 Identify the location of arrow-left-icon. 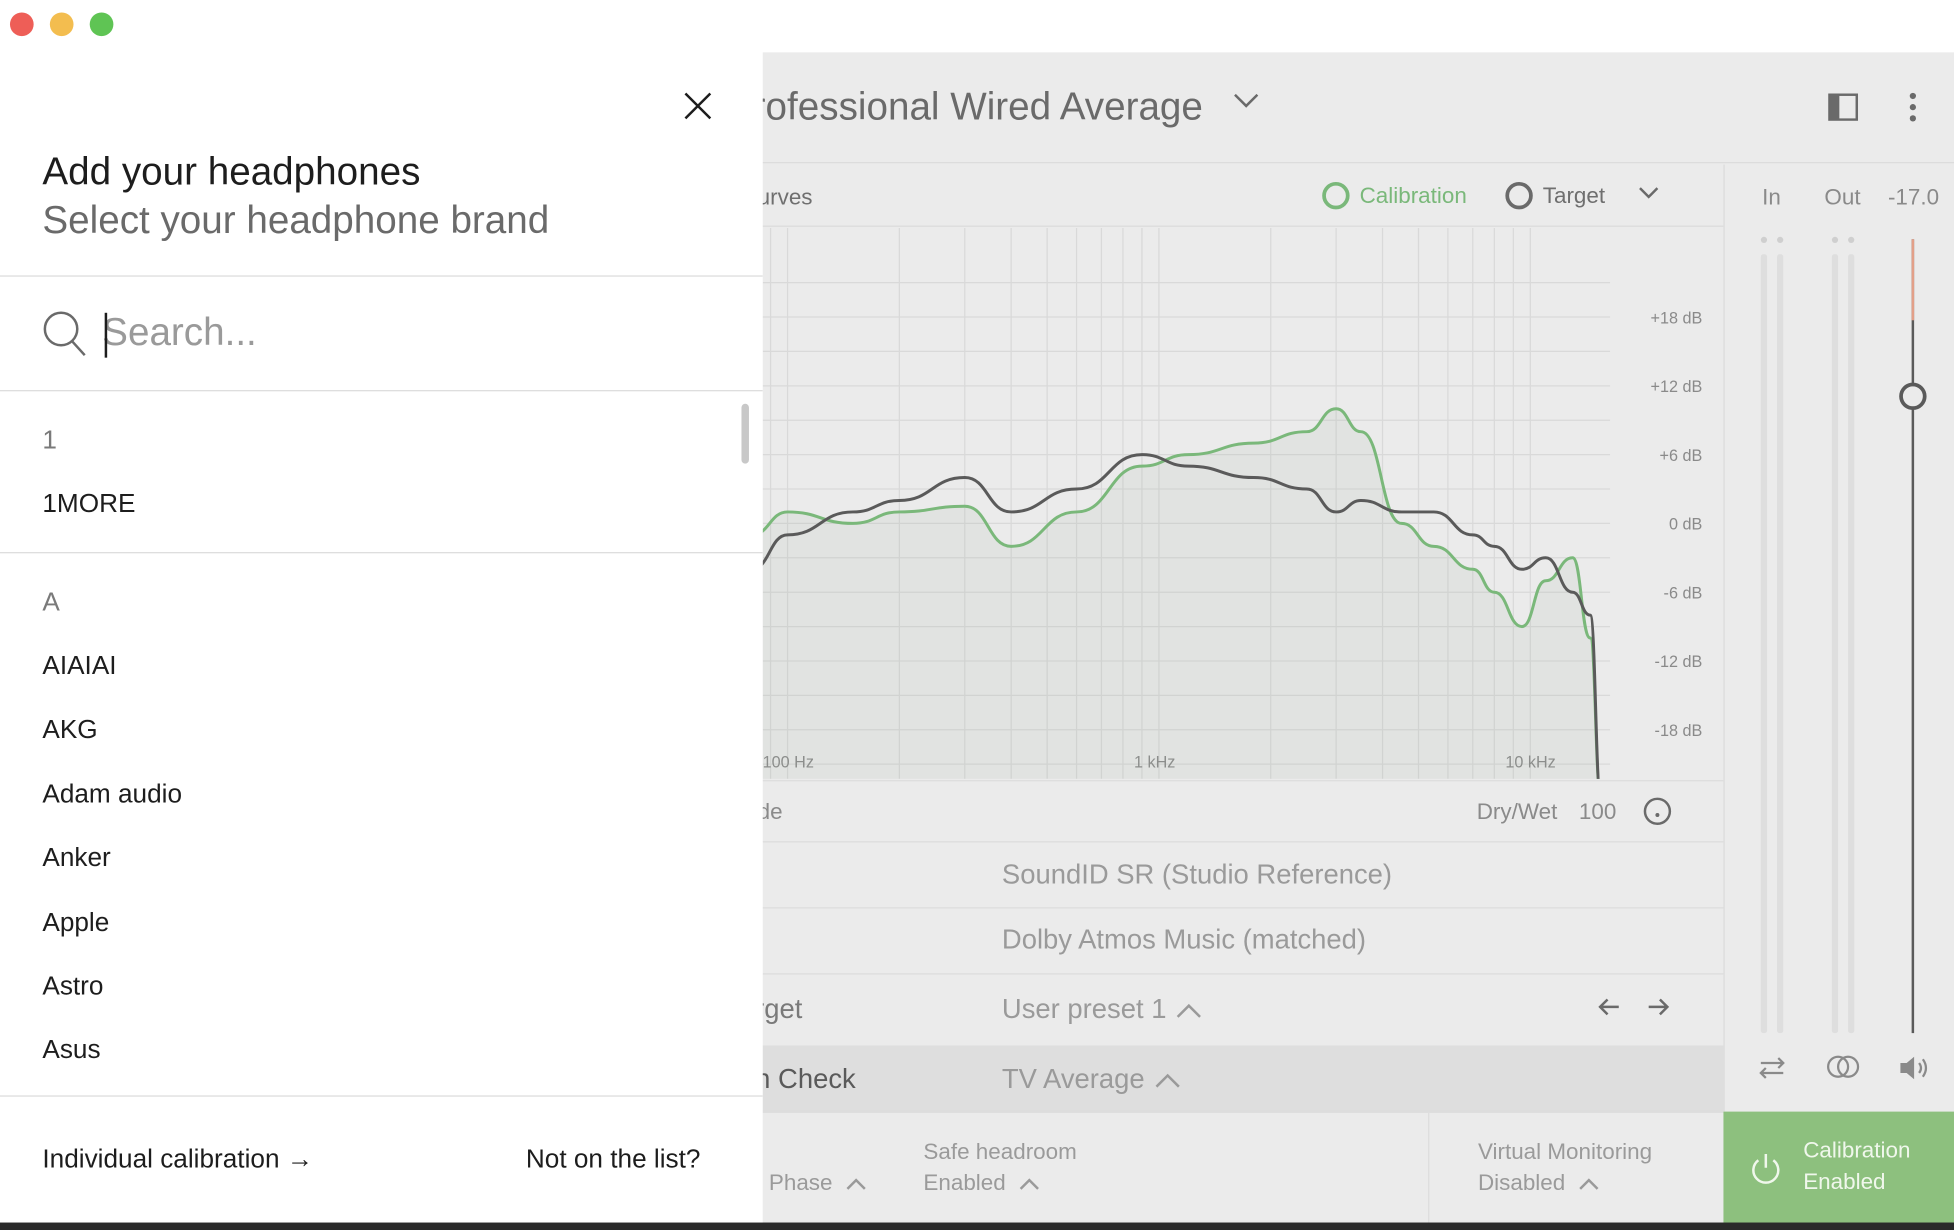
(1609, 1007).